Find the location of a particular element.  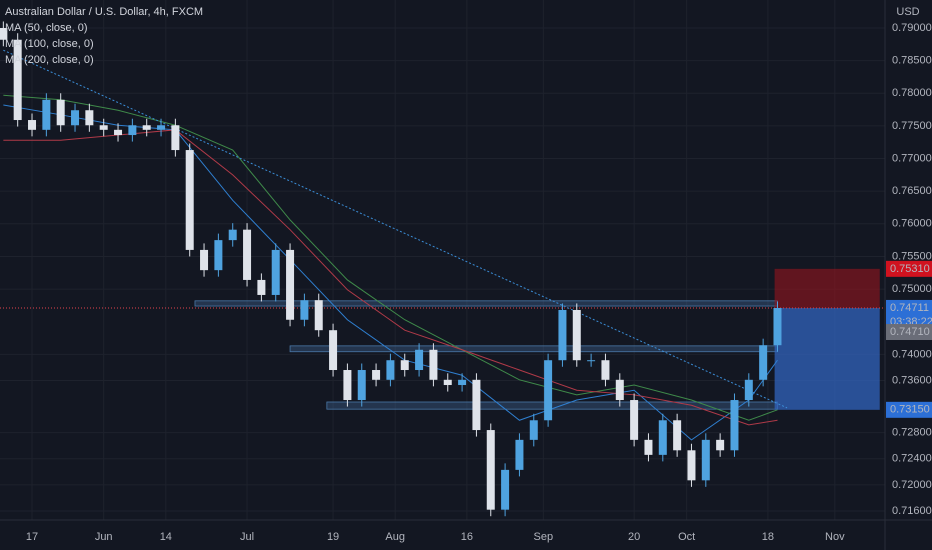

y-tick-label: 0.72000 is located at coordinates (912, 485).